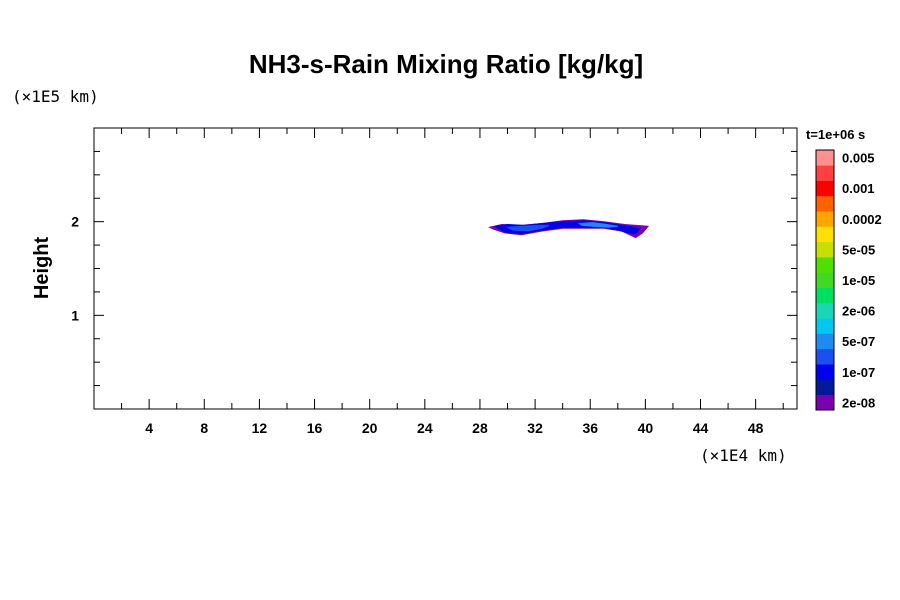 This screenshot has height=600, width=900. Describe the element at coordinates (480, 428) in the screenshot. I see `x-tick-label: 28` at that location.